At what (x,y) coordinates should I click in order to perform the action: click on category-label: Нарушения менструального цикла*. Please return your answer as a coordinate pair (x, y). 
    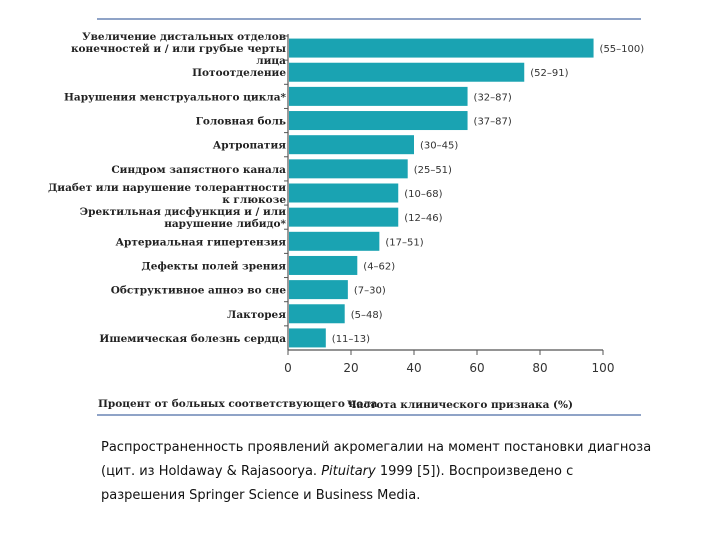
    Looking at the image, I should click on (175, 97).